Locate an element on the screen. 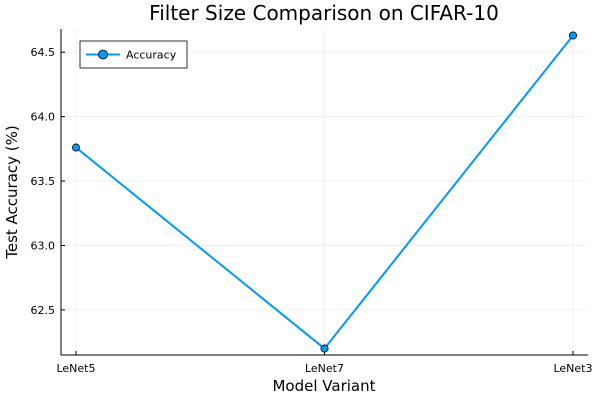  y-tick-label-0: 62.5 is located at coordinates (43, 310).